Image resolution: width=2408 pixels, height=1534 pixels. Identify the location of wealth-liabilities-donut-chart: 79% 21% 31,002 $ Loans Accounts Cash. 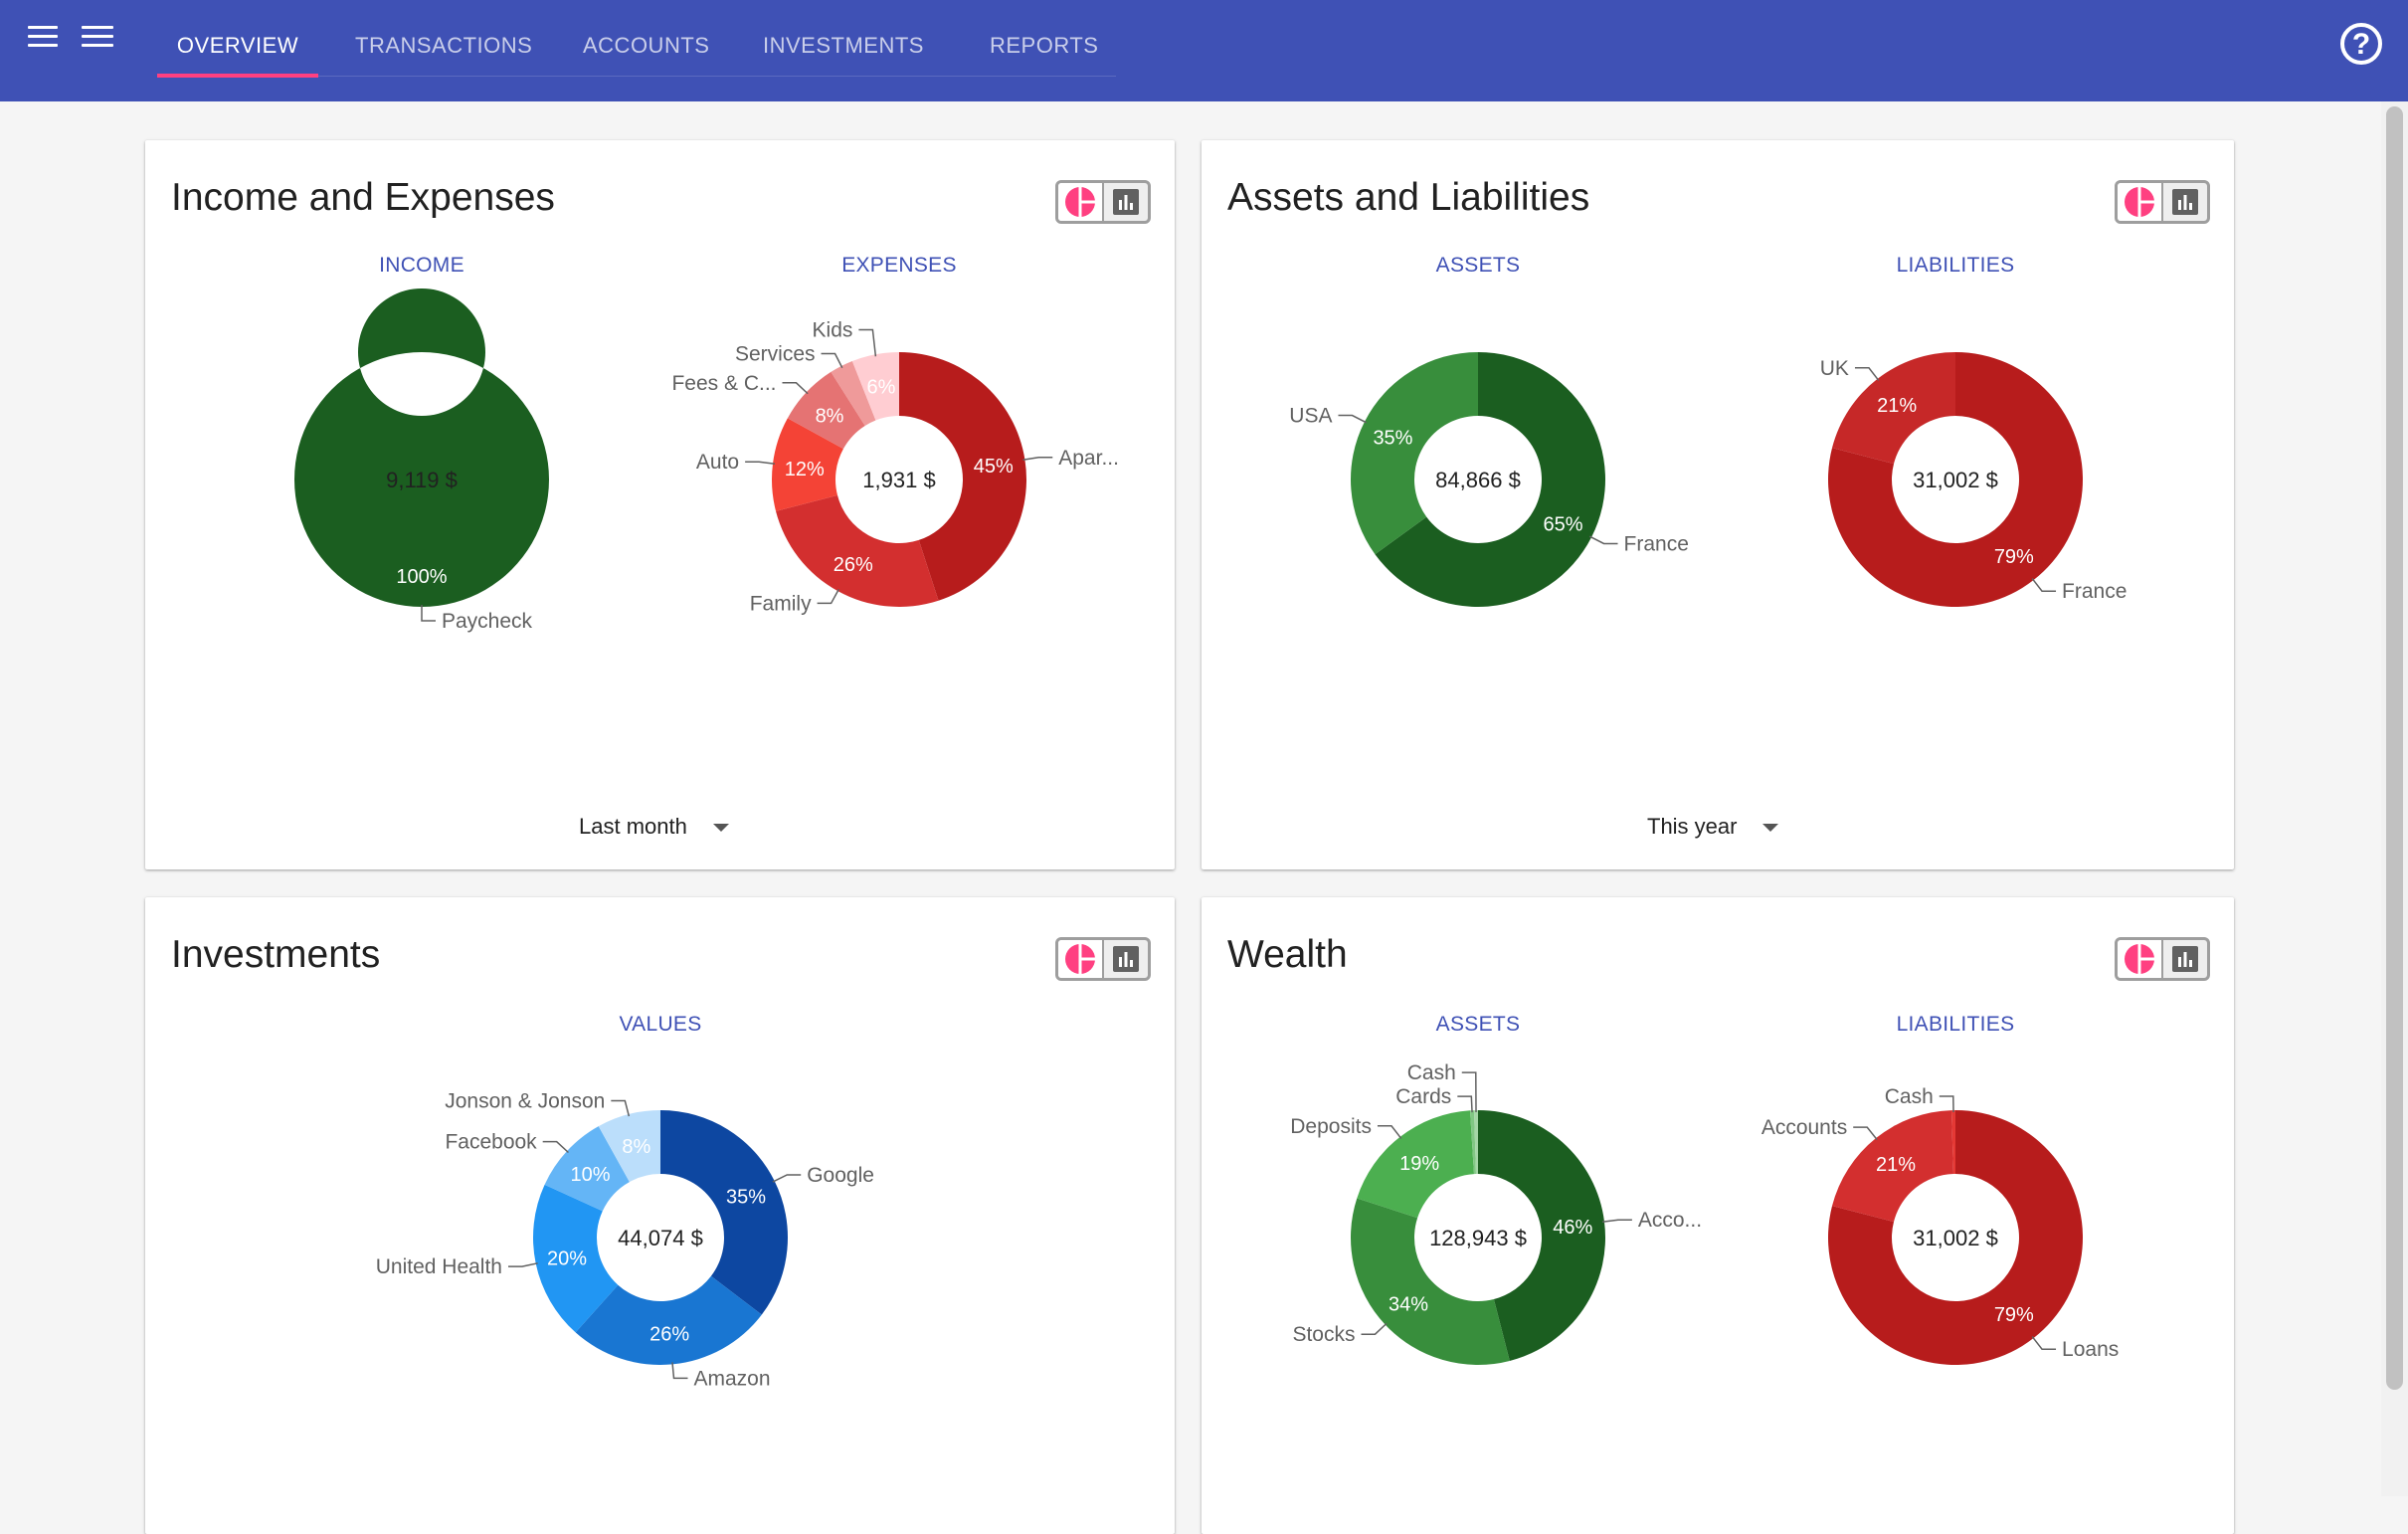
(1940, 1225).